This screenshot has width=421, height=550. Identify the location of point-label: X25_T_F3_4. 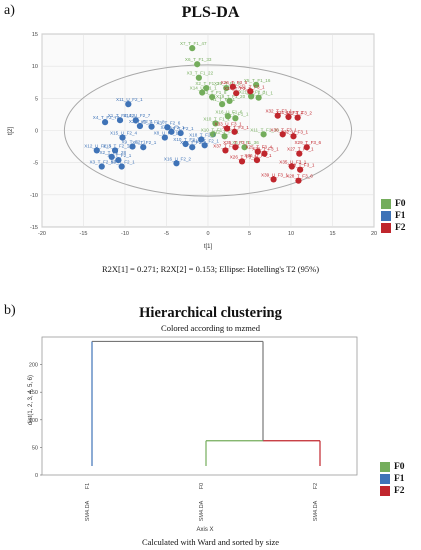
(259, 147).